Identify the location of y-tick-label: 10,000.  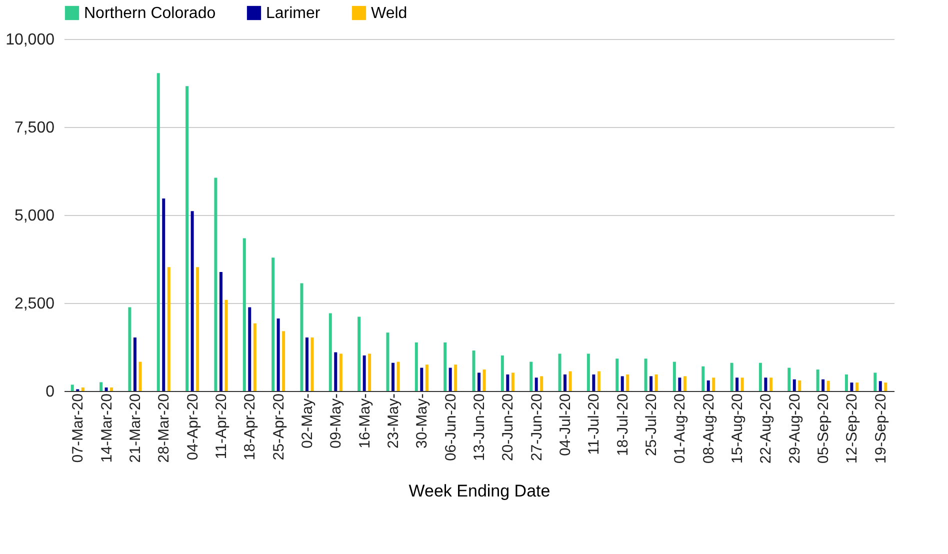
(30, 40).